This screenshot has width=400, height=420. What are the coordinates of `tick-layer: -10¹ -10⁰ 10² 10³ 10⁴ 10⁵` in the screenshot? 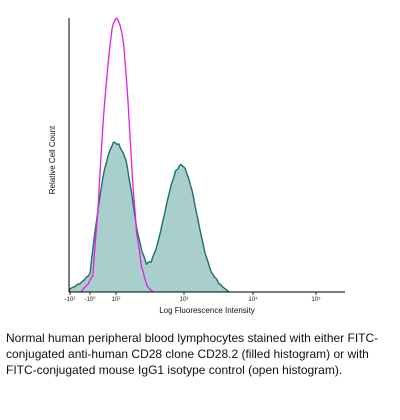 It's located at (193, 297).